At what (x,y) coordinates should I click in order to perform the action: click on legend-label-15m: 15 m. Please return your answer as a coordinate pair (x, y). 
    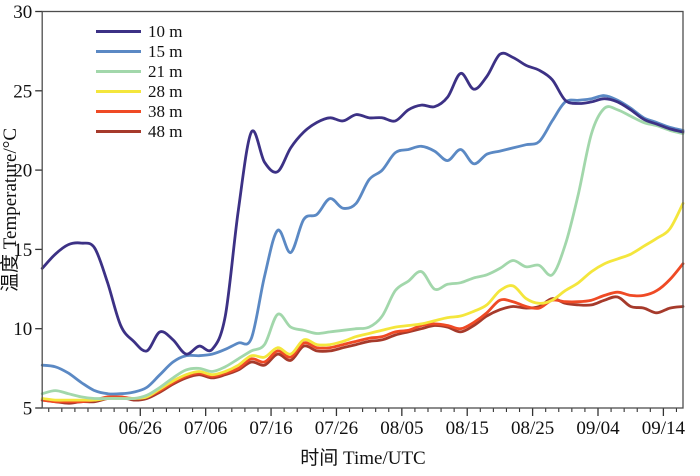
    Looking at the image, I should click on (165, 51).